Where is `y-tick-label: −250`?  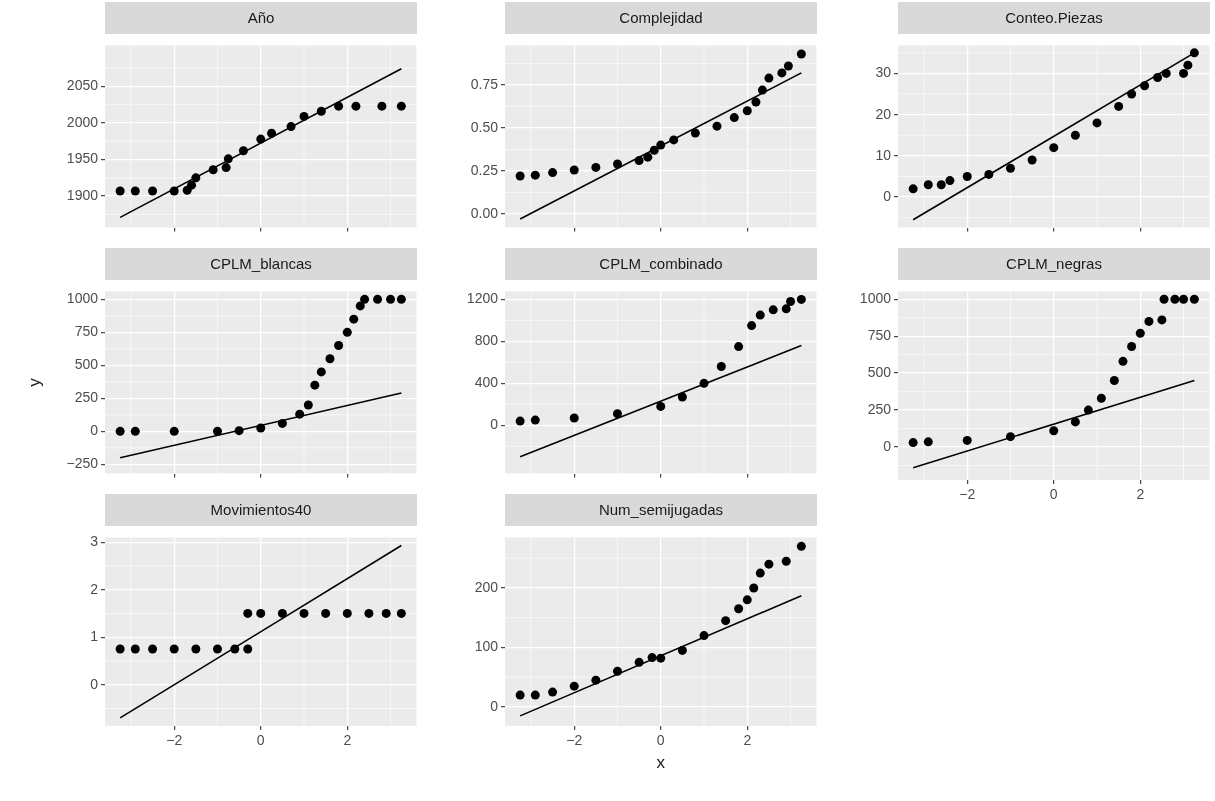
y-tick-label: −250 is located at coordinates (82, 463).